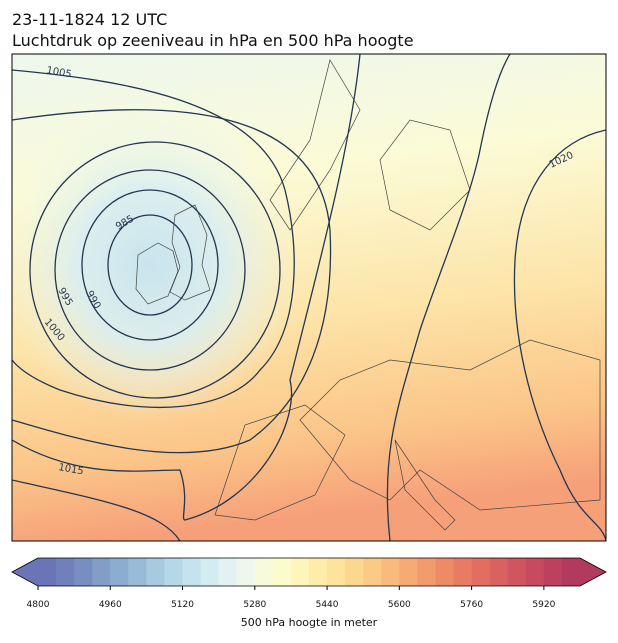  I want to click on colorbar-tick-label: 5600, so click(399, 605).